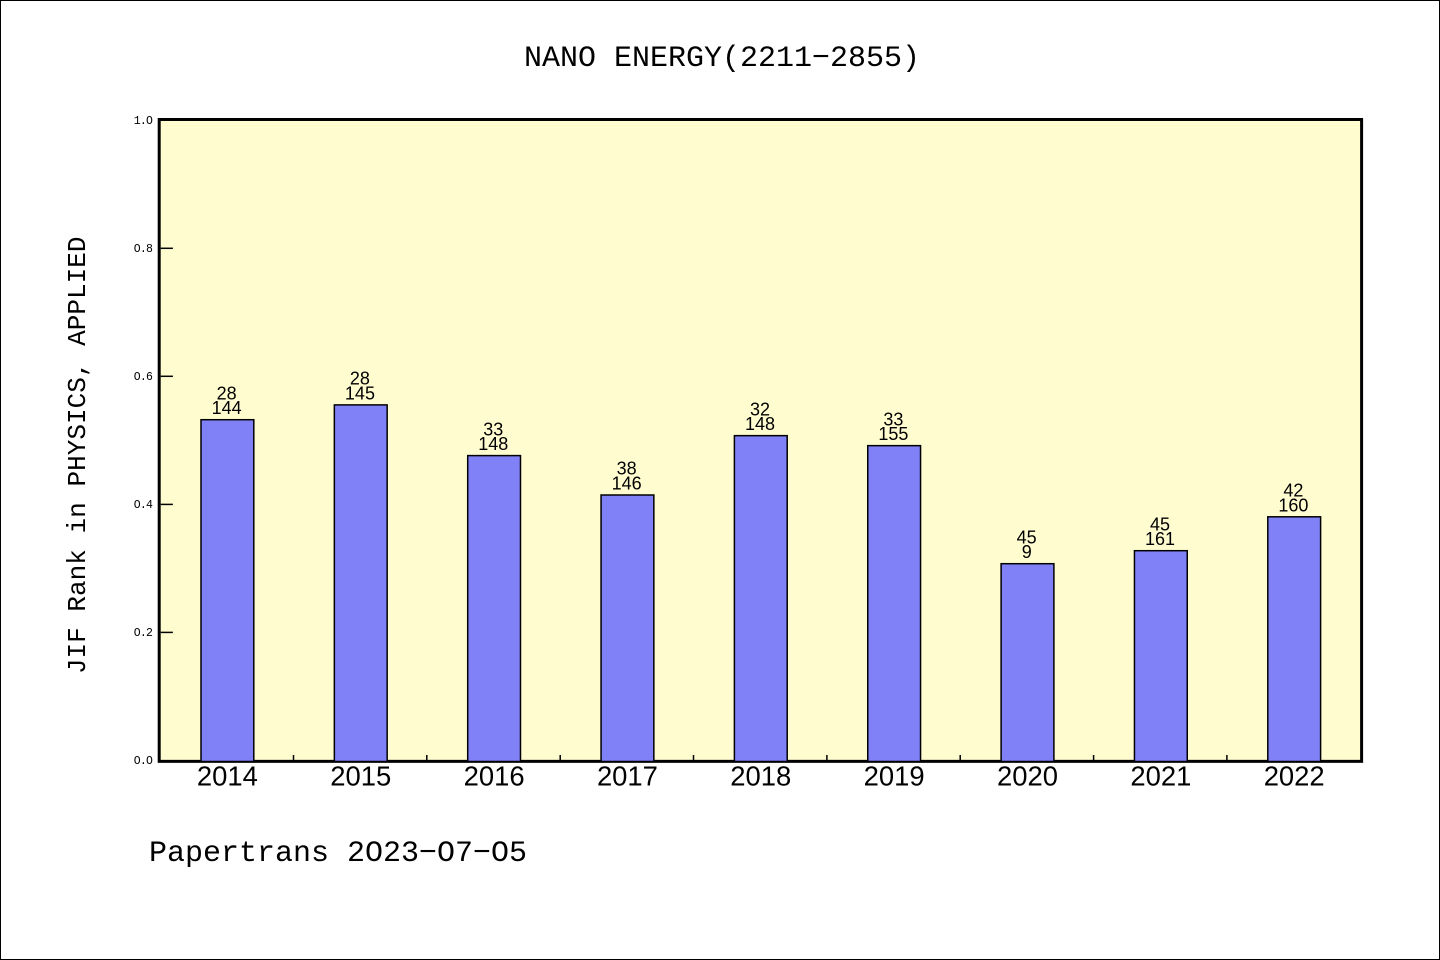 This screenshot has height=960, width=1440. I want to click on svg-text: Papertrans 2O23−O7−O5, so click(338, 854).